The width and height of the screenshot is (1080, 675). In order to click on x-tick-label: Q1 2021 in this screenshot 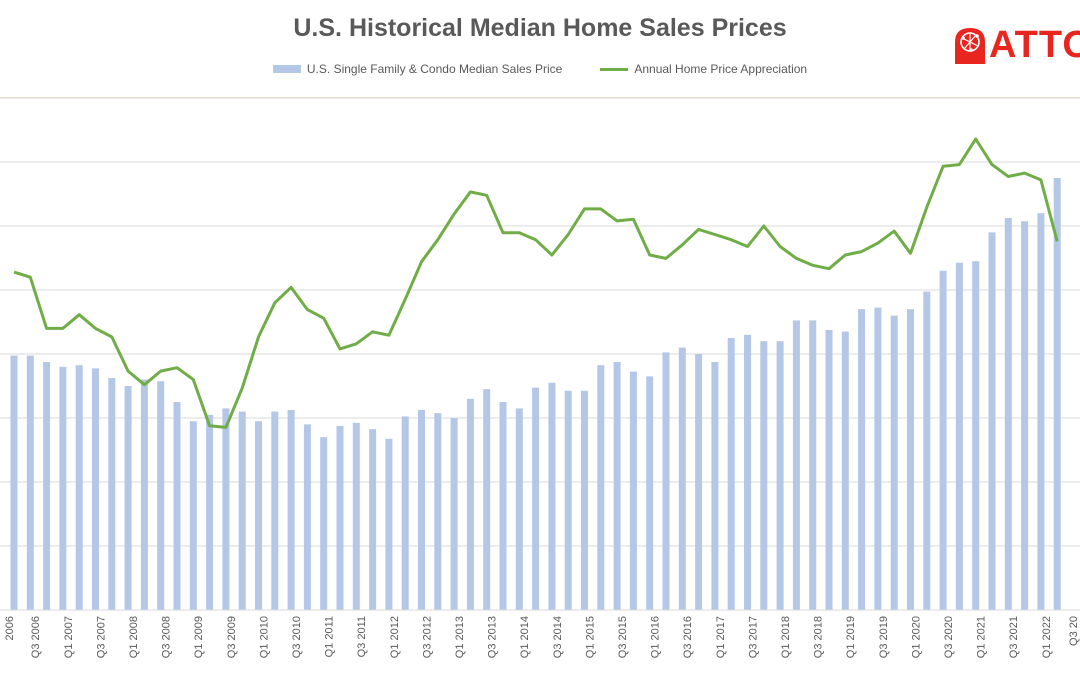, I will do `click(982, 637)`.